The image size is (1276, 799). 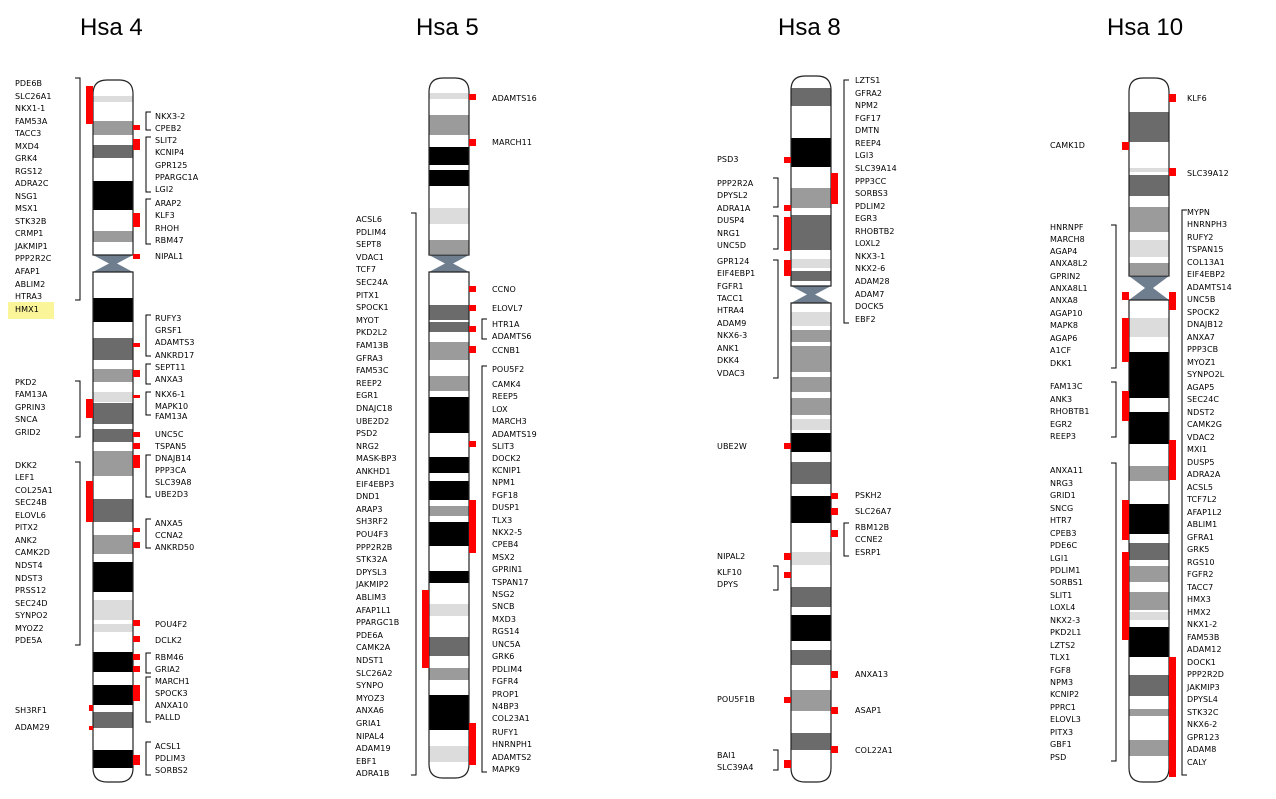 I want to click on gene-label: NIPAL1, so click(x=169, y=256).